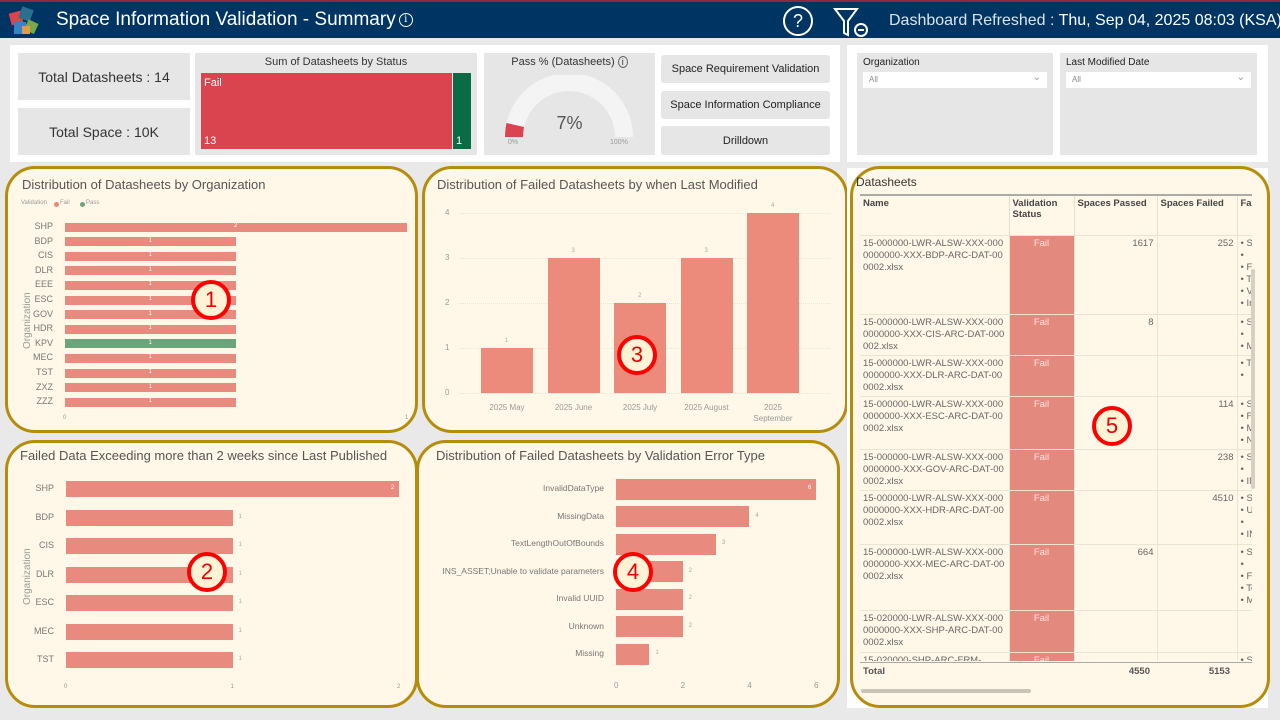 The height and width of the screenshot is (720, 1280). What do you see at coordinates (1196, 215) in the screenshot?
I see `col-header-spaces-failed: Spaces Failed` at bounding box center [1196, 215].